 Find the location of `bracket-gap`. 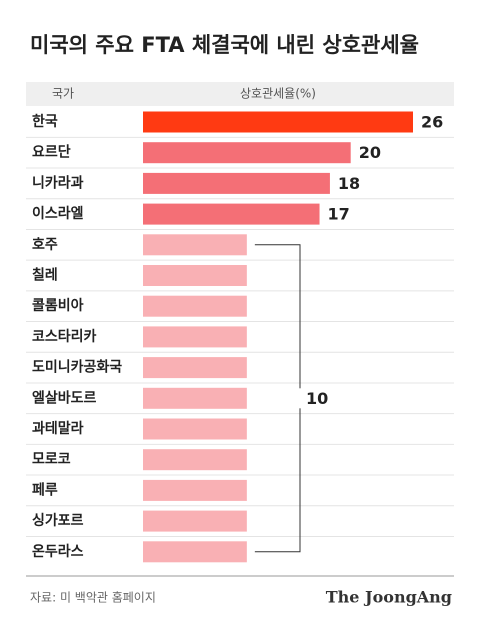

bracket-gap is located at coordinates (310, 398).